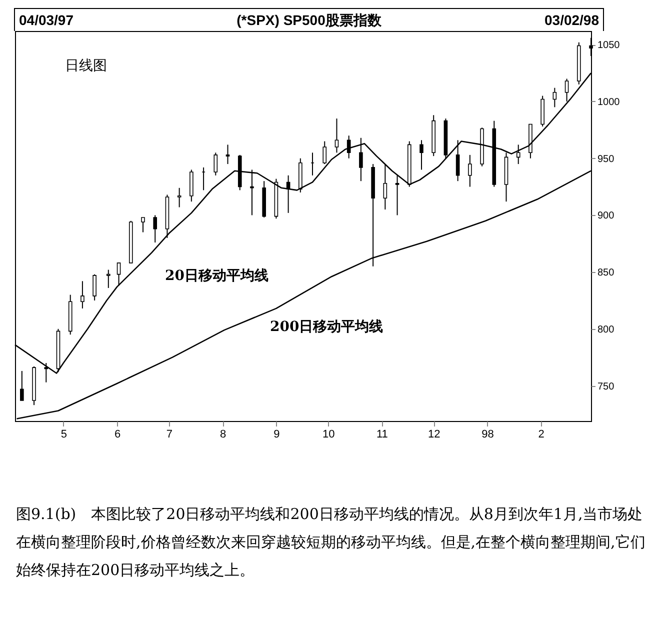 The width and height of the screenshot is (669, 621). What do you see at coordinates (541, 434) in the screenshot?
I see `x-tick-label: 2` at bounding box center [541, 434].